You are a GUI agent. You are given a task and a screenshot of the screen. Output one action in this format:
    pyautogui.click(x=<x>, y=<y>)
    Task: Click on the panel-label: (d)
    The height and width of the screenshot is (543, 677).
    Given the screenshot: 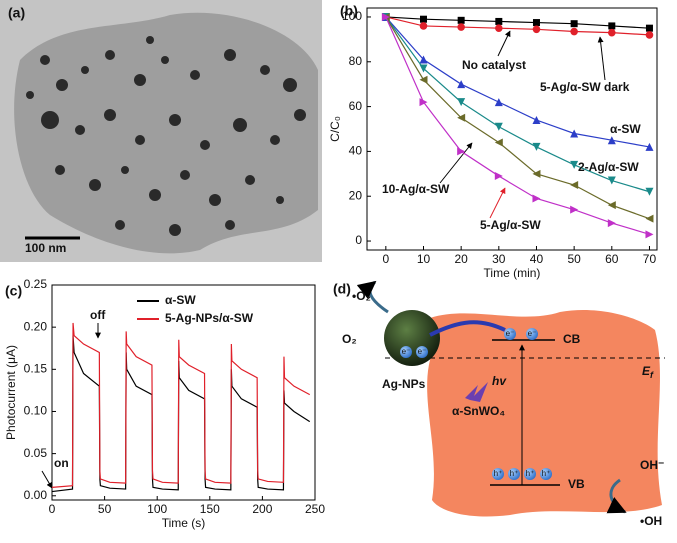 What is the action you would take?
    pyautogui.click(x=342, y=289)
    